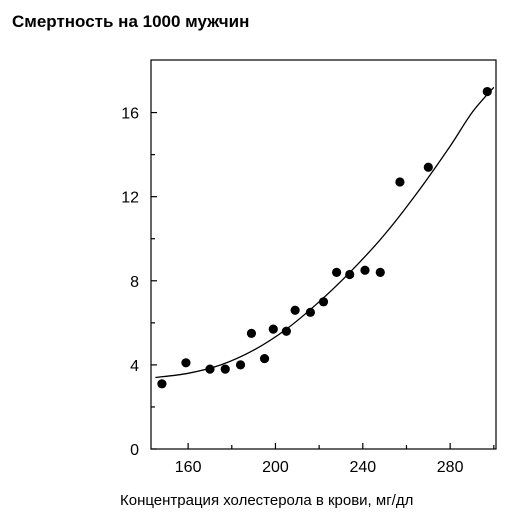 The height and width of the screenshot is (515, 530). I want to click on y-tick-label: 0, so click(134, 450).